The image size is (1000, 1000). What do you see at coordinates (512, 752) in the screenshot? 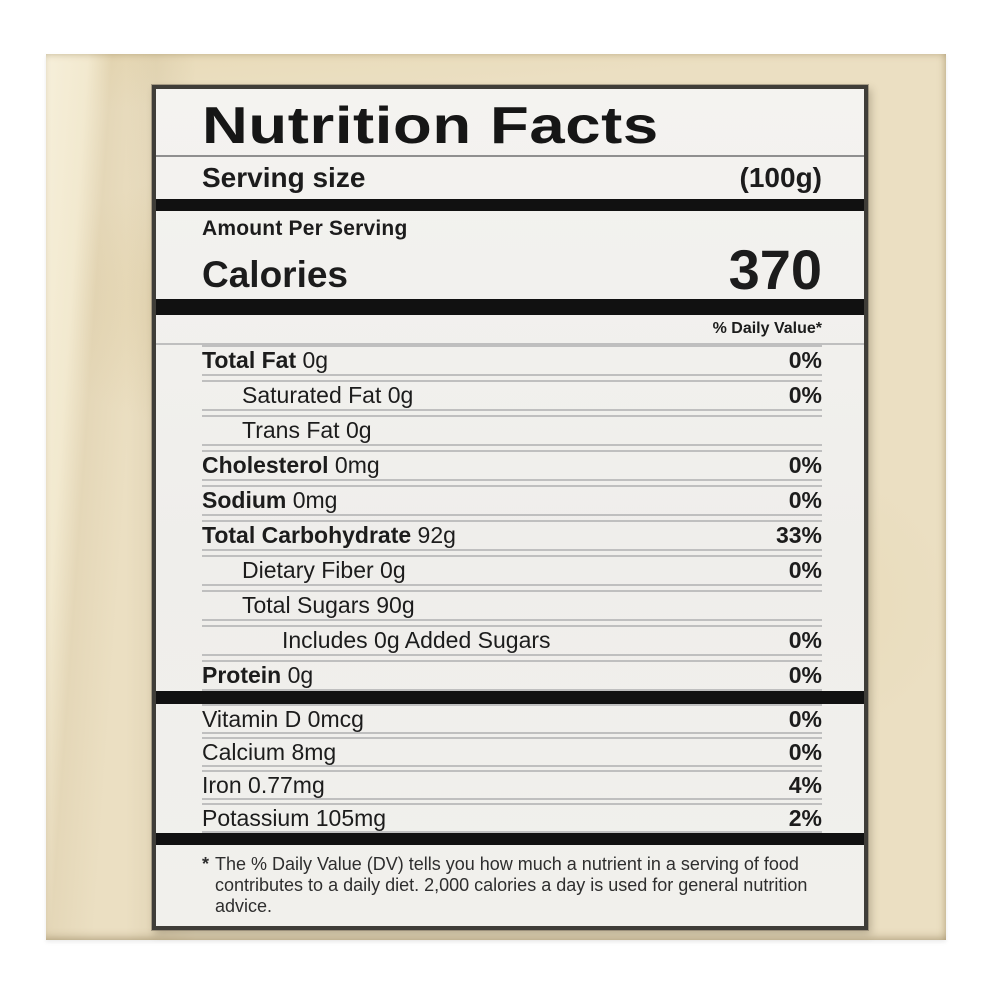
I see `nutrient-row: Calcium 8mg 0%` at bounding box center [512, 752].